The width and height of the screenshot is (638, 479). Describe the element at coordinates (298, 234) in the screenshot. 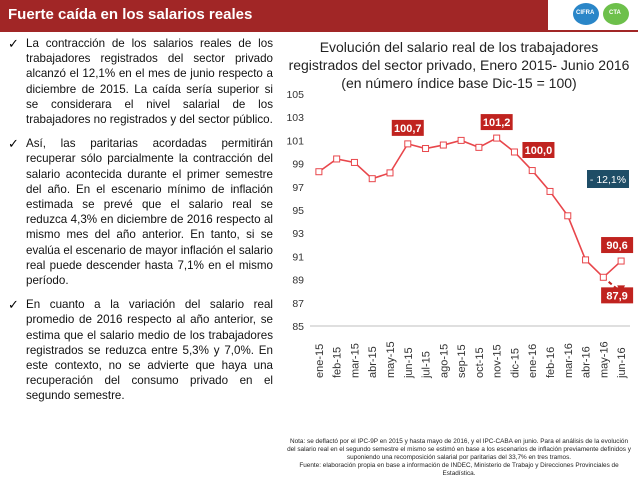

I see `y-tick-label: 93` at that location.